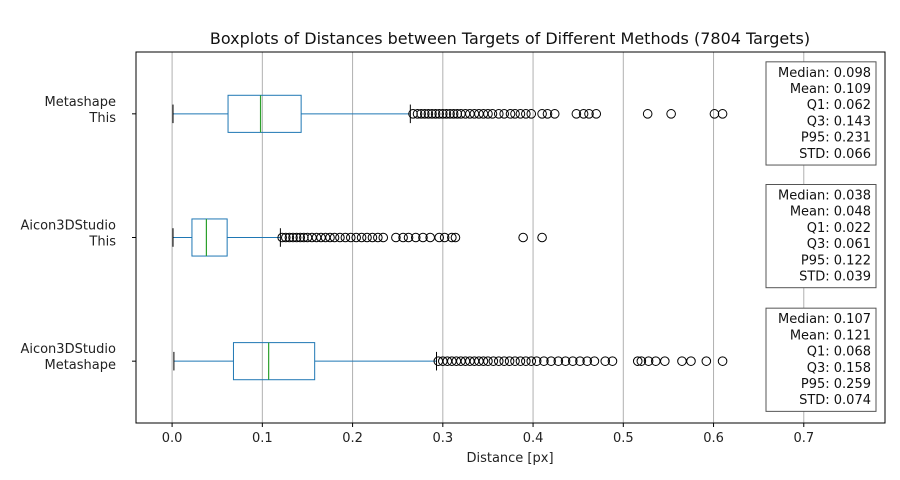 The image size is (900, 480). I want to click on stats-line: Mean: 0.109, so click(830, 89).